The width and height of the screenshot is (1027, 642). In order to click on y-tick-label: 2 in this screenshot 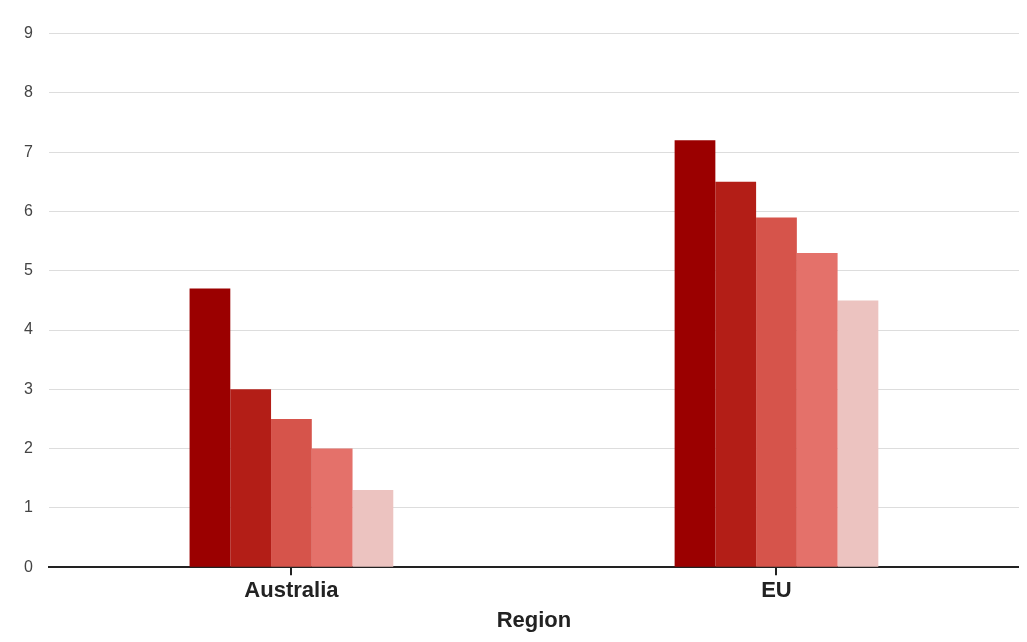, I will do `click(28, 448)`.